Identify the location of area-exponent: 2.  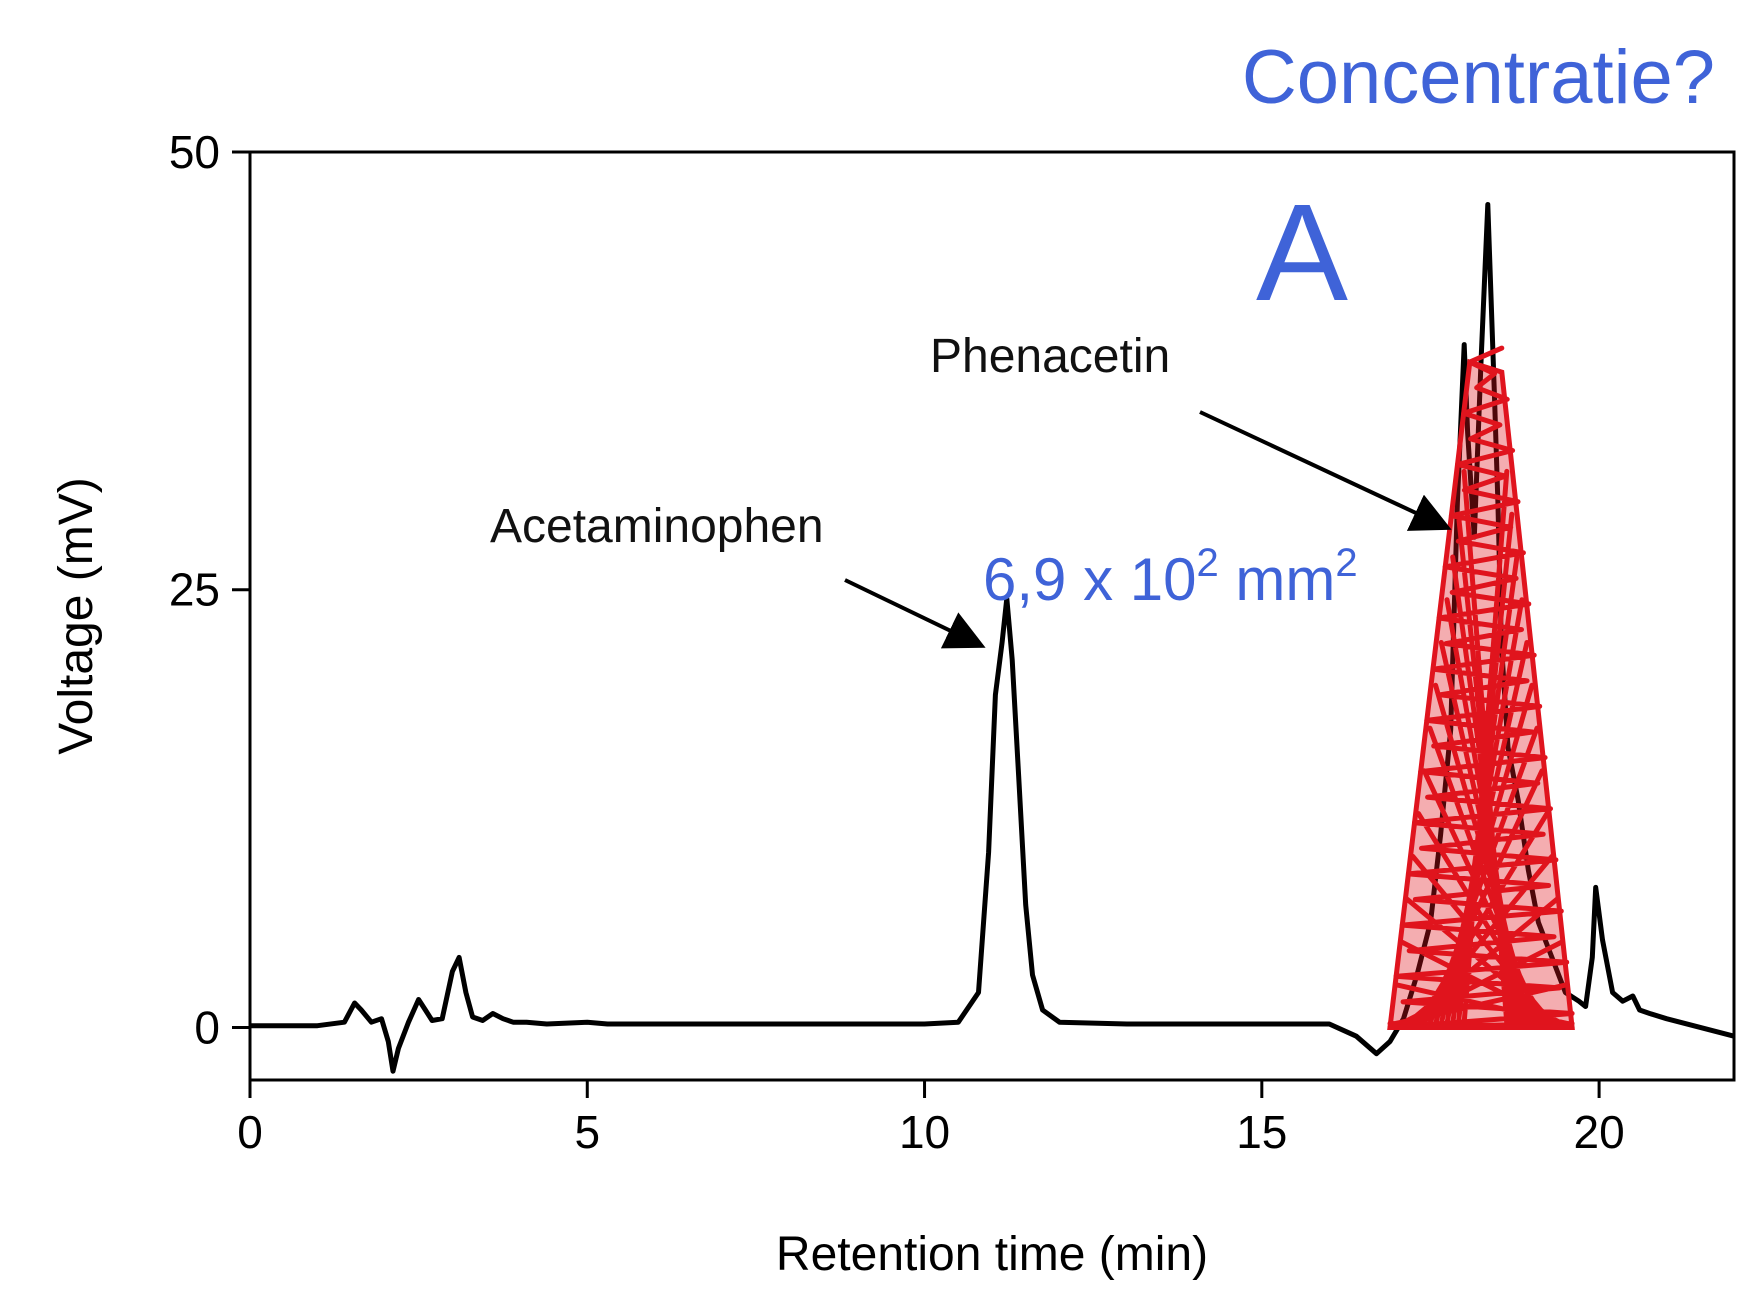
(1208, 563).